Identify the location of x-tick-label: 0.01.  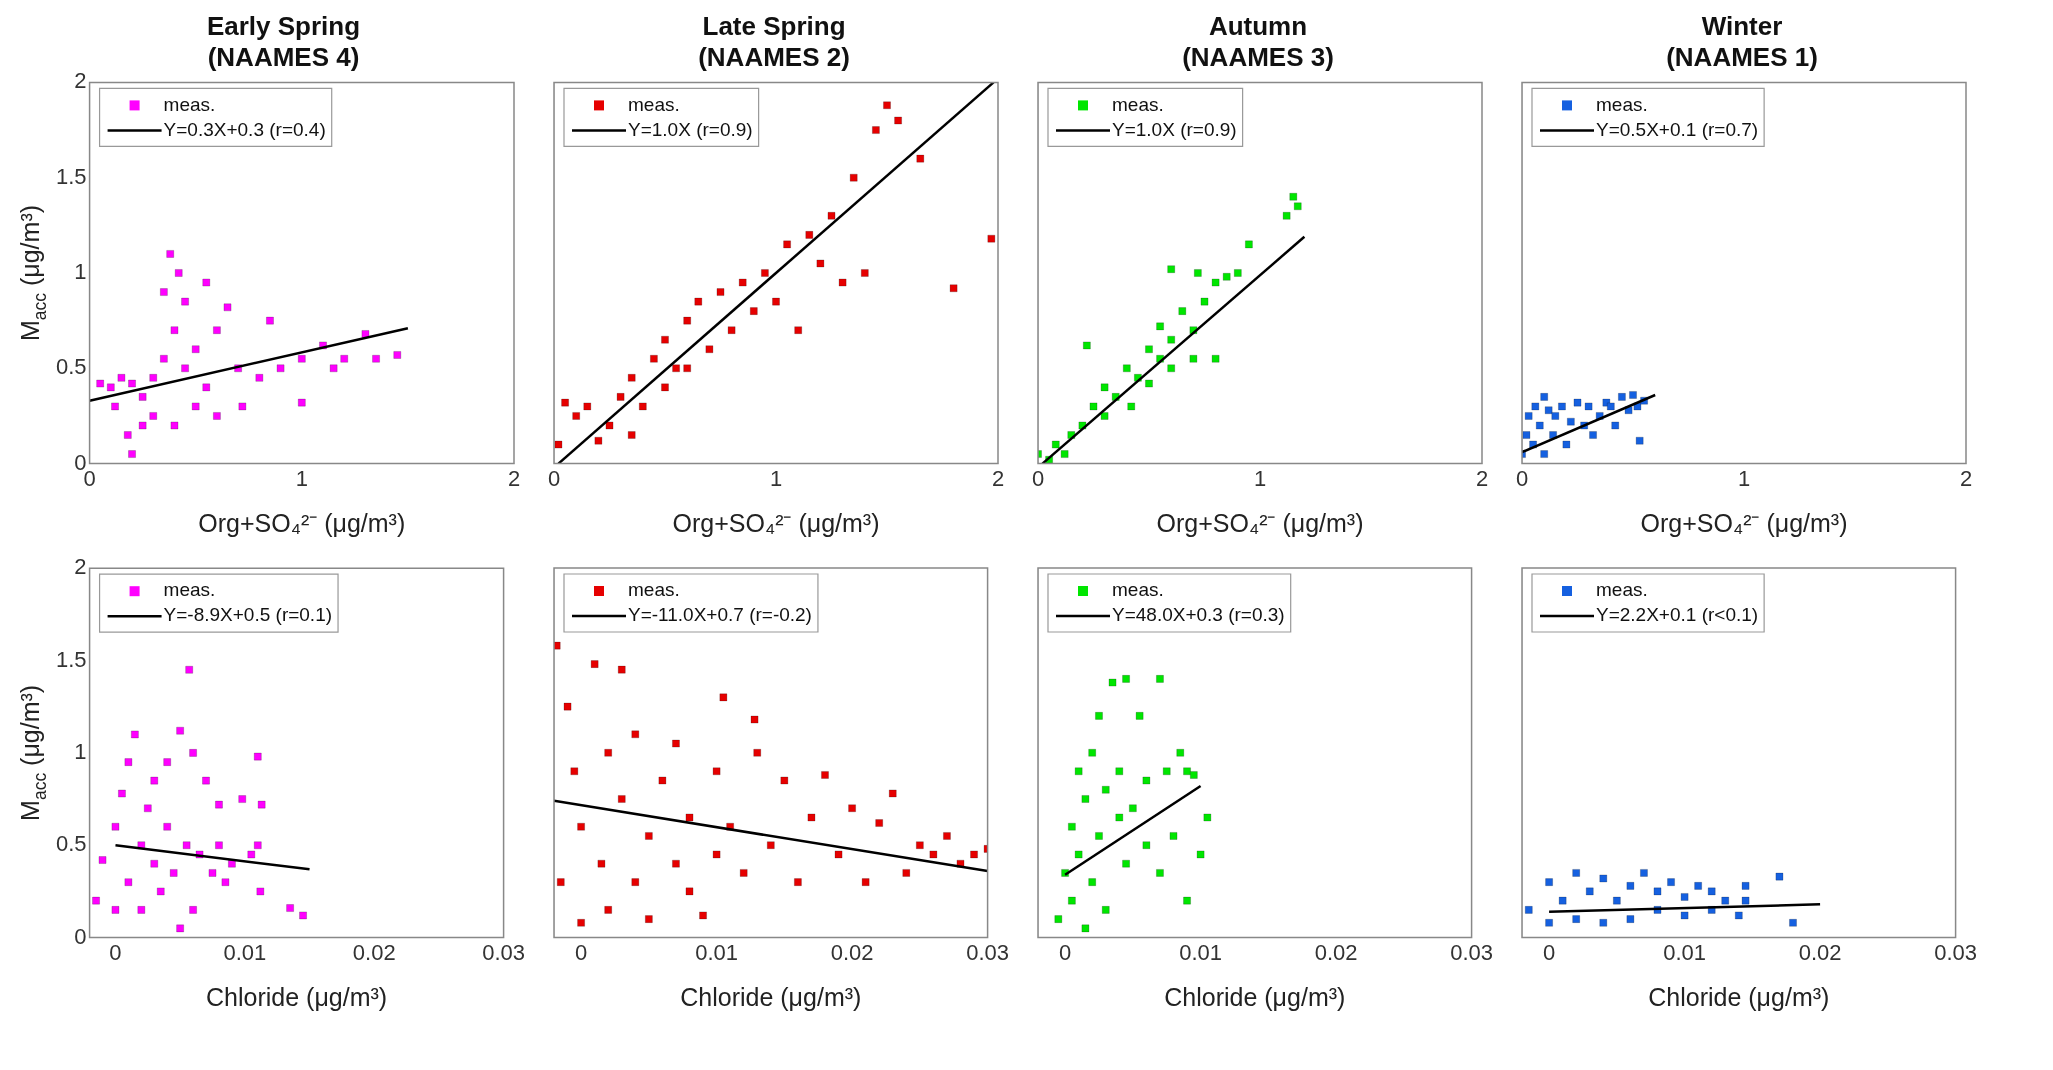
(1201, 952).